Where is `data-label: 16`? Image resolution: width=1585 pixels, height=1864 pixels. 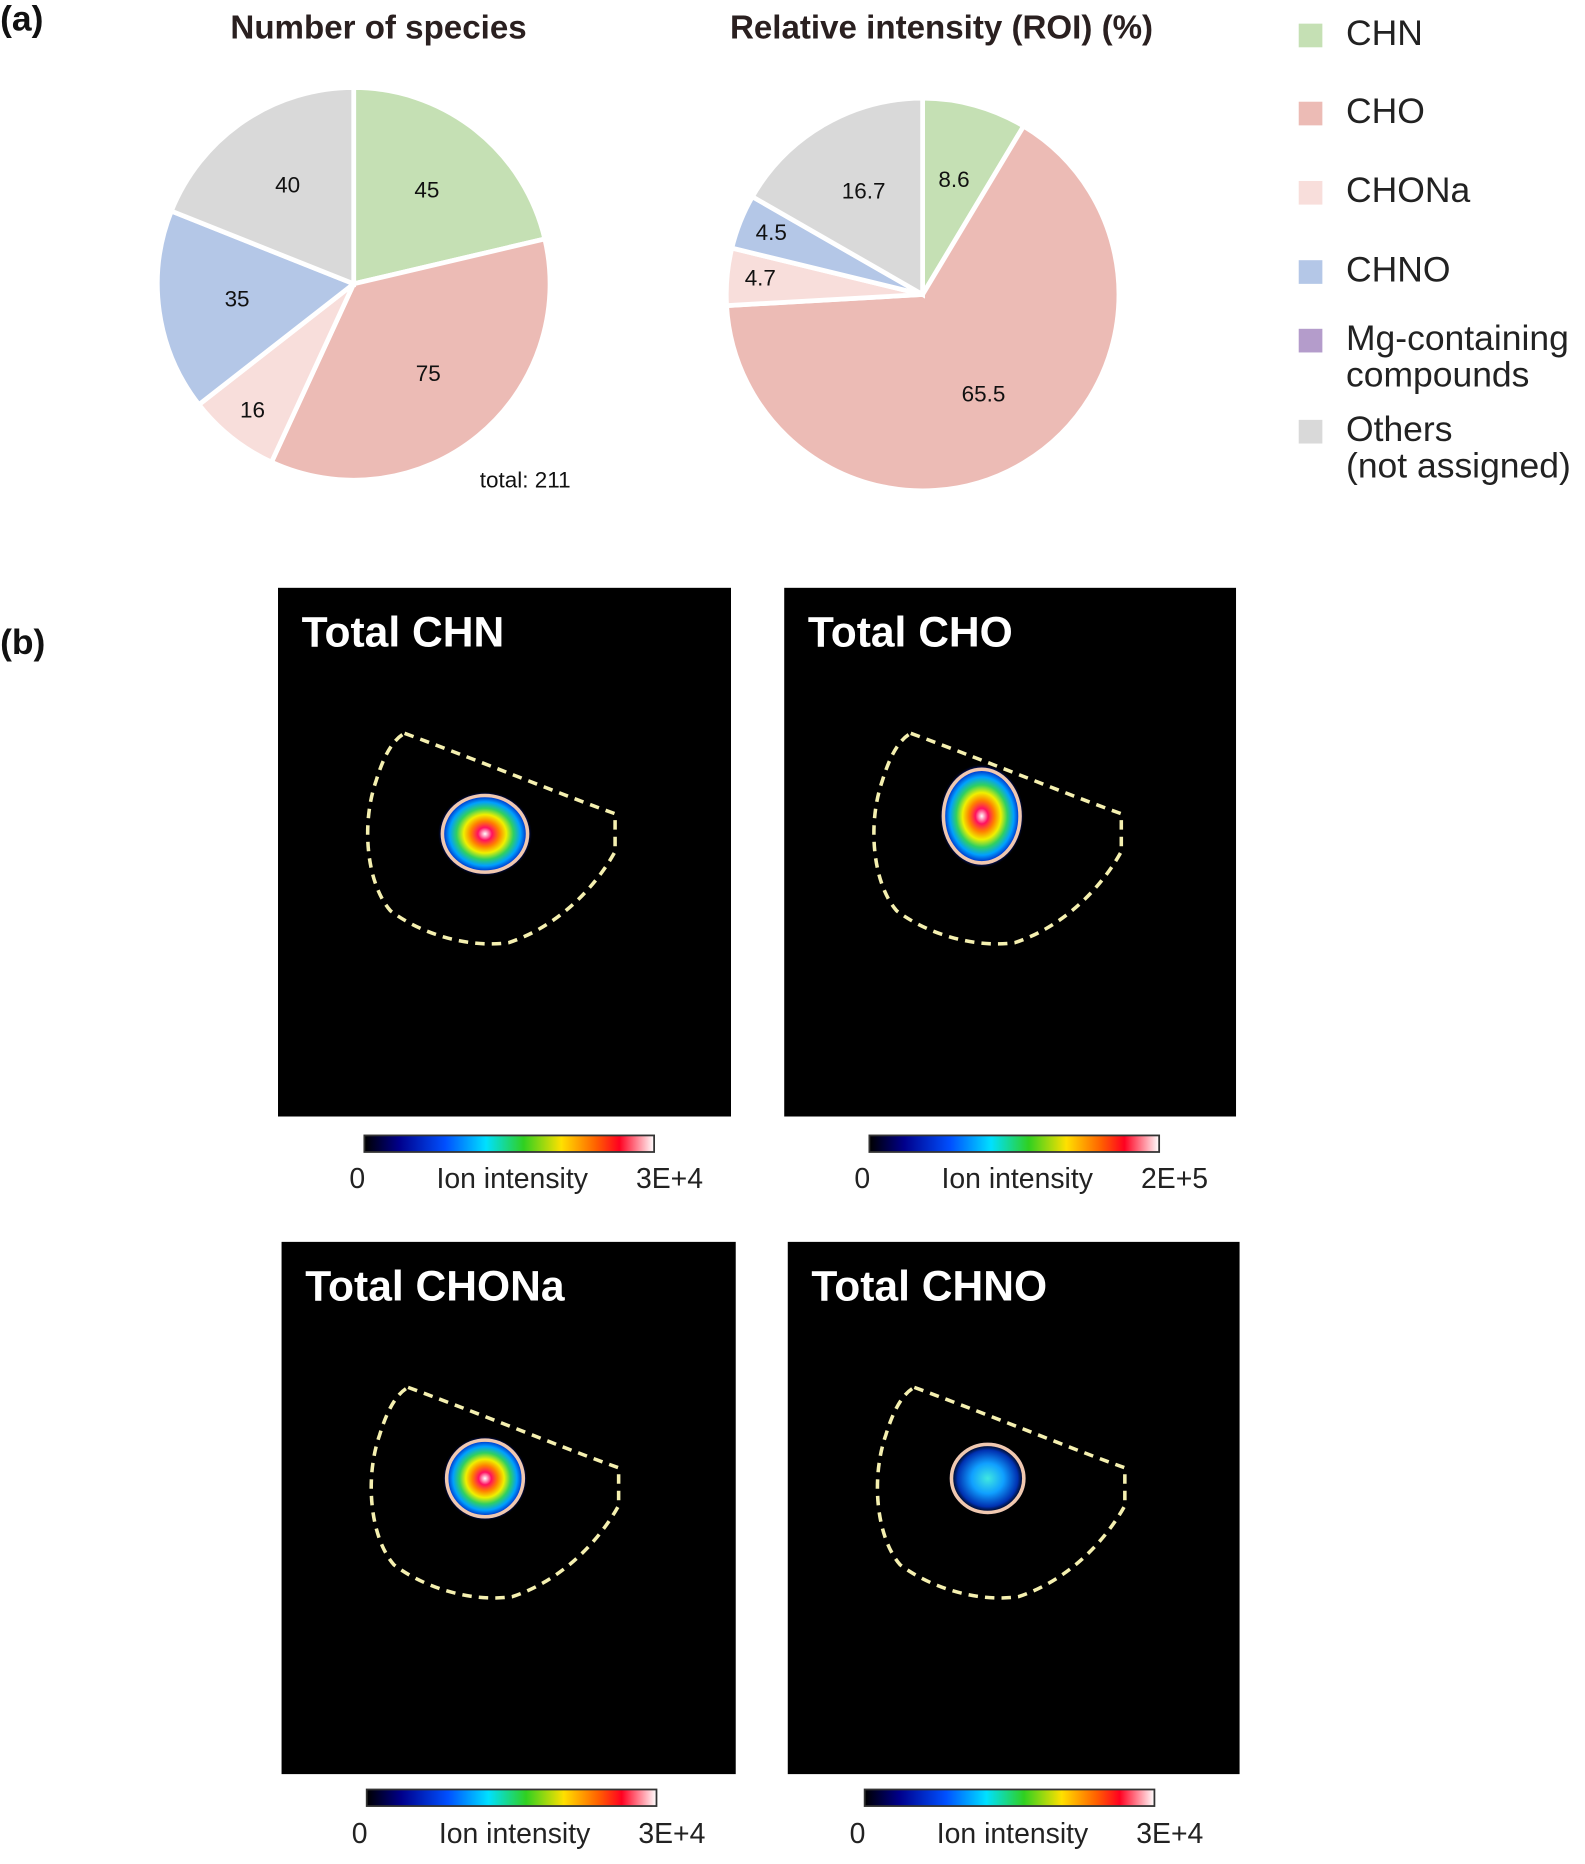
data-label: 16 is located at coordinates (252, 410).